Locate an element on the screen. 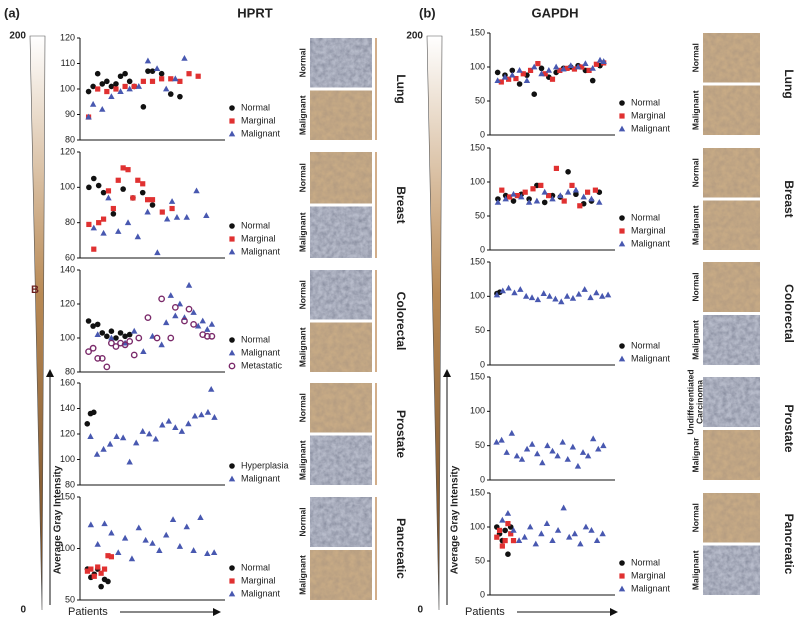 The height and width of the screenshot is (623, 800). y-tick-label: 160 is located at coordinates (67, 382).